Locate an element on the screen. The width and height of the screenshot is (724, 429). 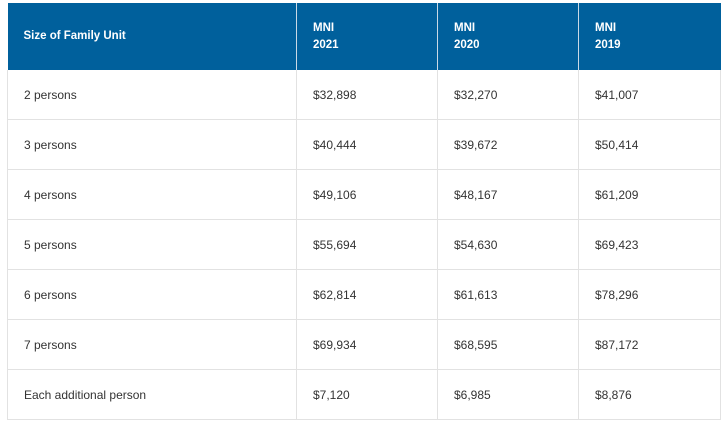
mni-2021-cell: $55,694 is located at coordinates (367, 244).